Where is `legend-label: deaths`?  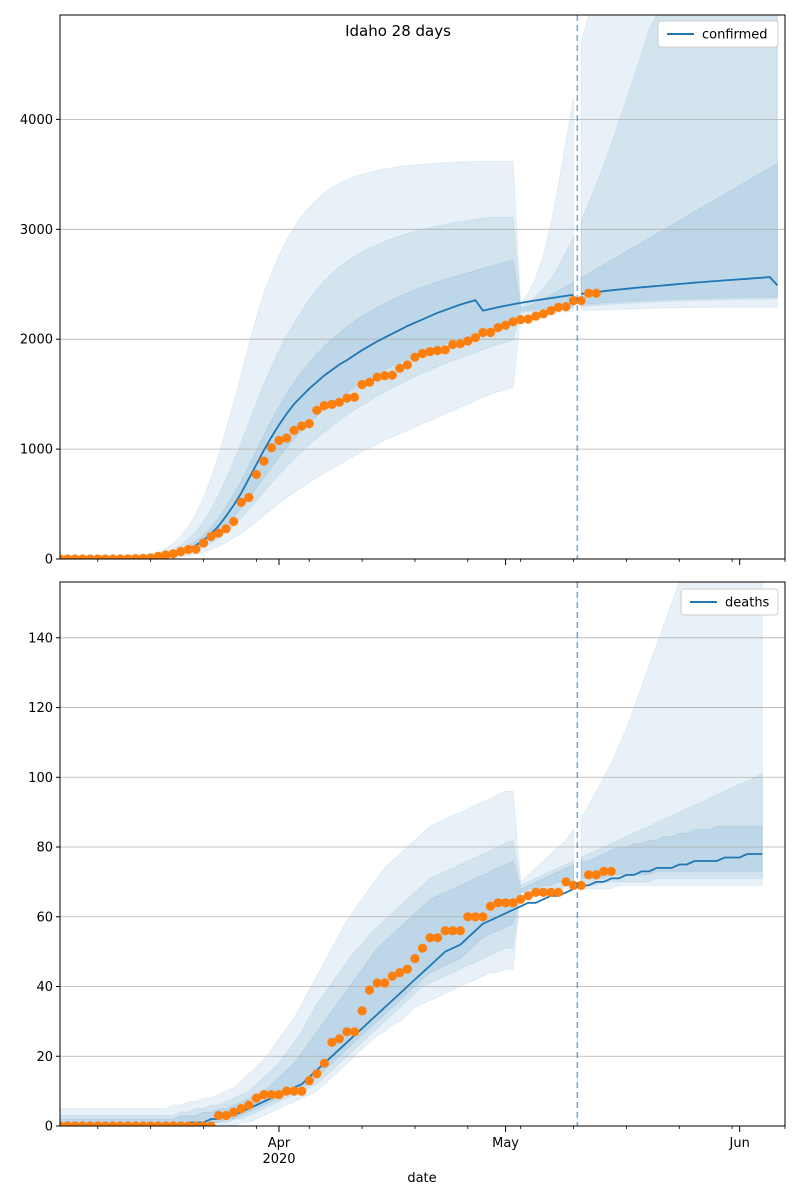
legend-label: deaths is located at coordinates (747, 603).